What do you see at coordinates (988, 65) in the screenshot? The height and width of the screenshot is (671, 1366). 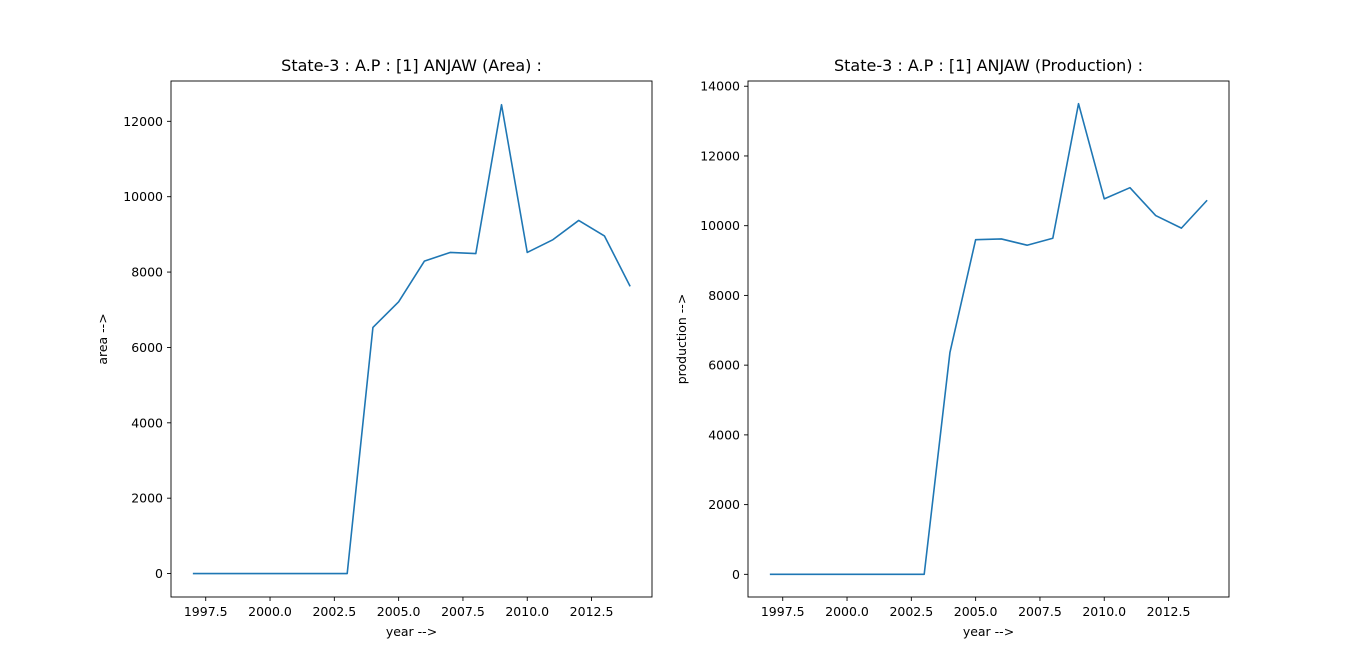 I see `chart-title: State-3 : A.P : [1] ANJAW (Production) :` at bounding box center [988, 65].